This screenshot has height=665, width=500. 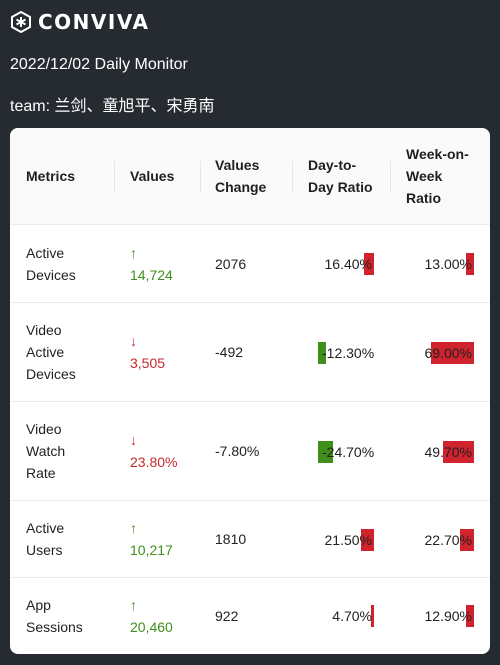 What do you see at coordinates (348, 264) in the screenshot?
I see `dtd-ratio-text: 16.40%` at bounding box center [348, 264].